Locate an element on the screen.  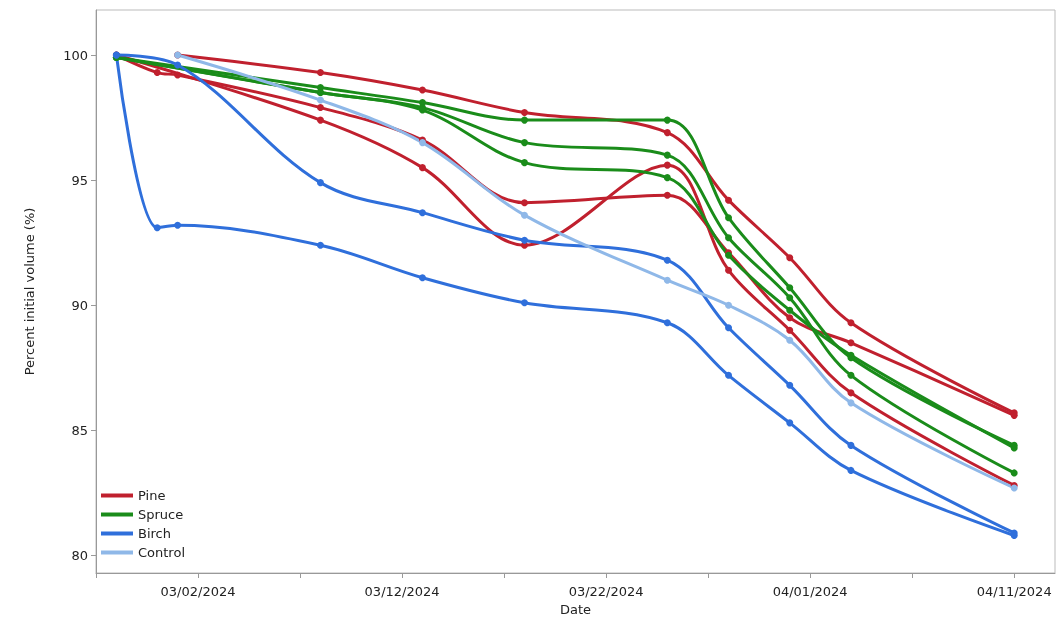
x-tick-label: 03/22/2024 is located at coordinates (606, 591).